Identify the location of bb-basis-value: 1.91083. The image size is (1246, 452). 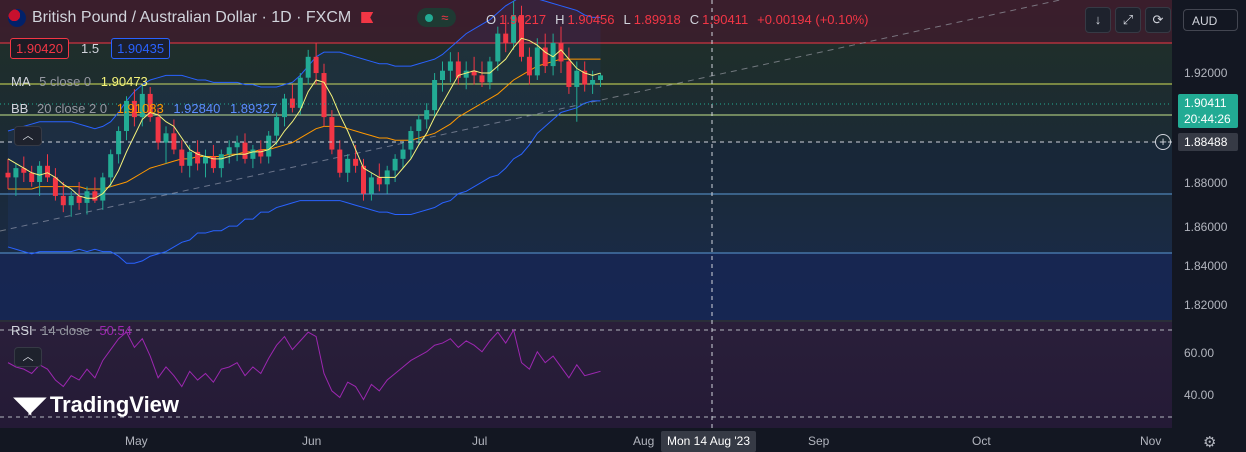
(140, 108).